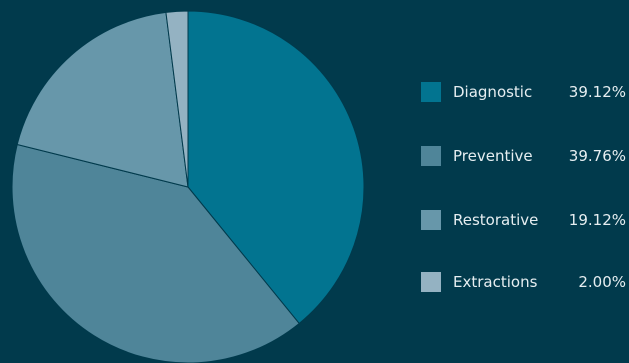  What do you see at coordinates (431, 92) in the screenshot?
I see `legend-swatch-diagnostic` at bounding box center [431, 92].